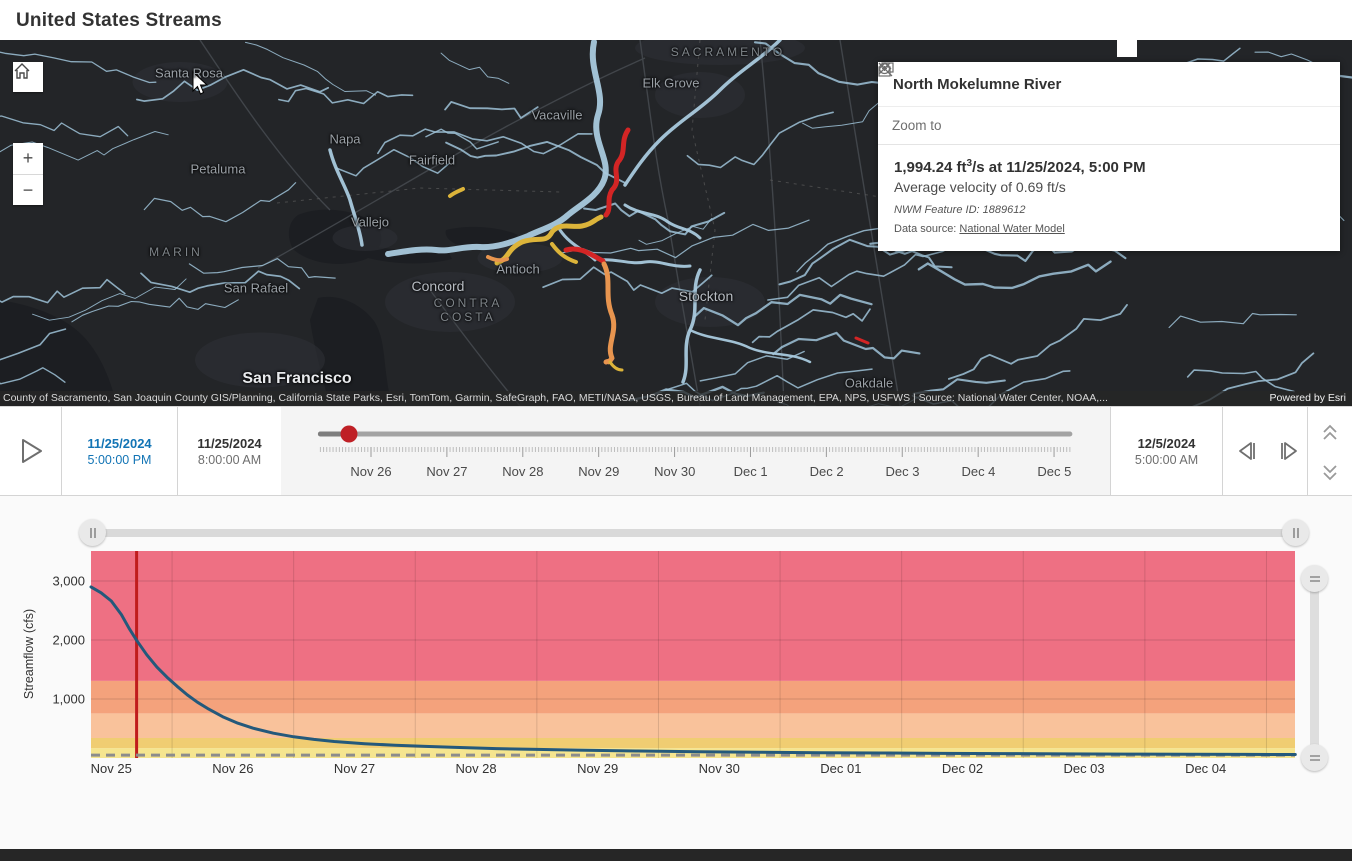  I want to click on chart-vertical-range-track, so click(1314, 669).